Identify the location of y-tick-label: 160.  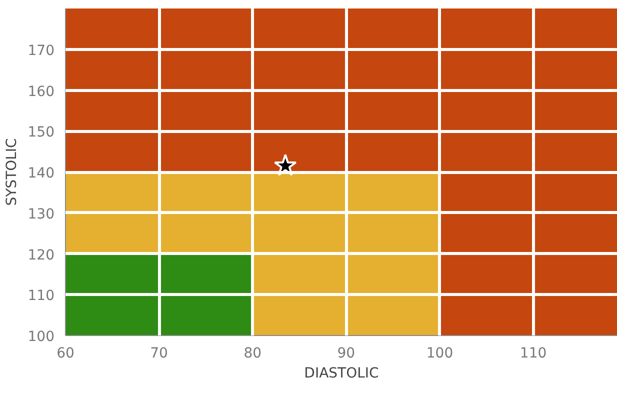
(41, 92).